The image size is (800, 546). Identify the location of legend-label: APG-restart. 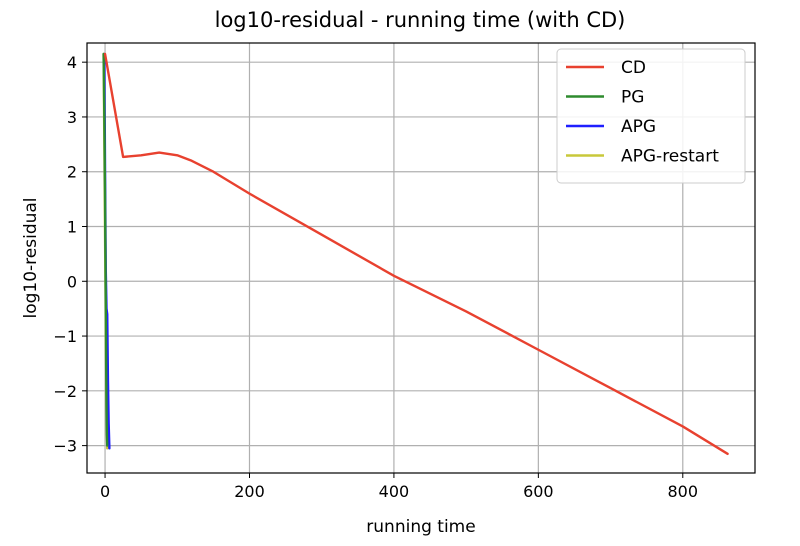
(670, 157).